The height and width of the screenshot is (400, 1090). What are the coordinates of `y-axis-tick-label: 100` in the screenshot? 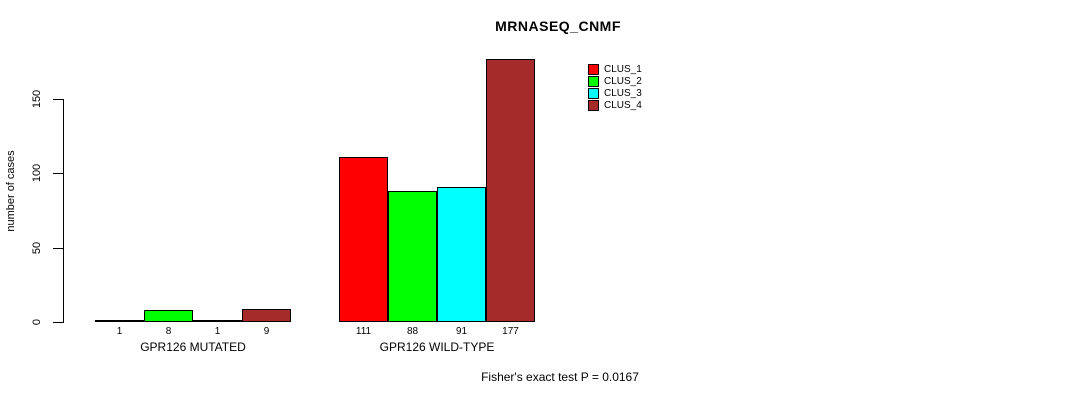 It's located at (37, 173).